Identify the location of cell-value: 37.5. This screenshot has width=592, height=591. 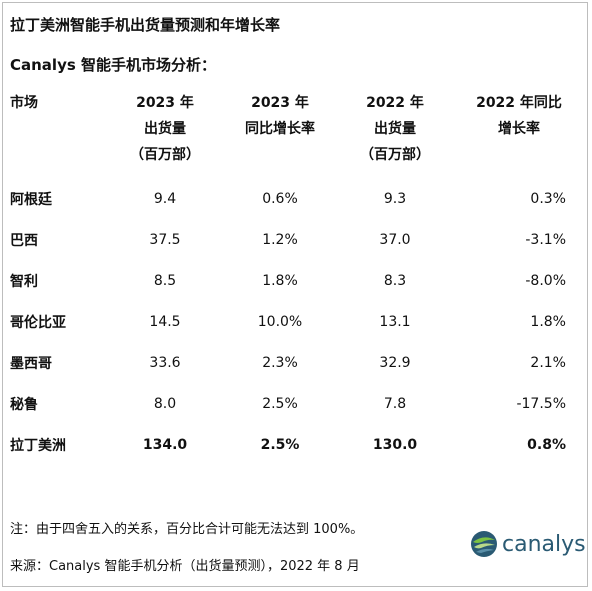
(165, 239).